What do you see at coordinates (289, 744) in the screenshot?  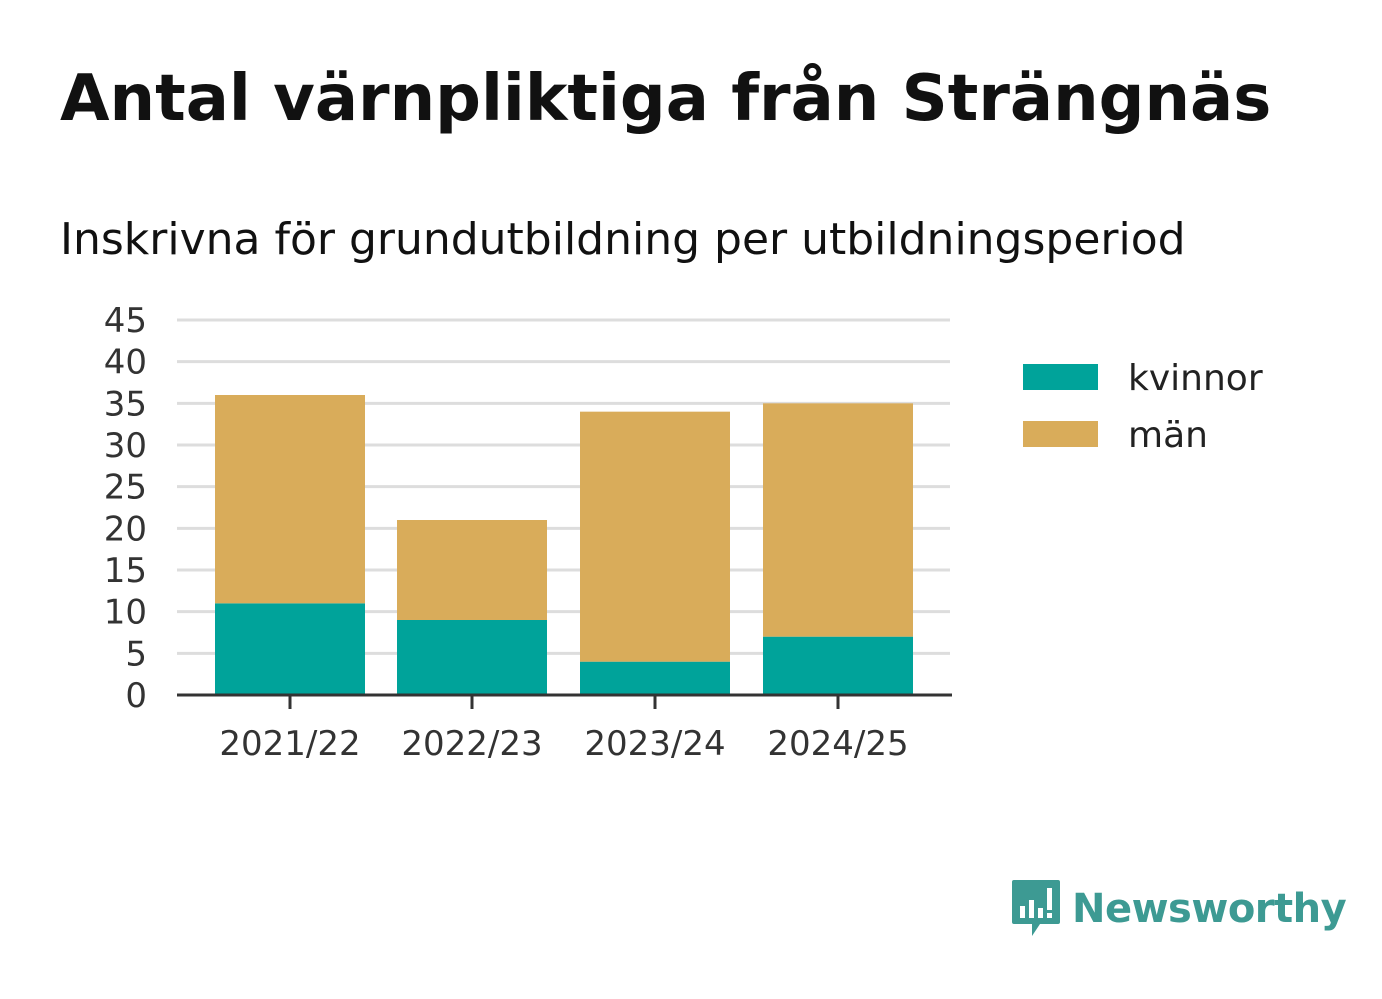 I see `x-tick-label: 2021/22` at bounding box center [289, 744].